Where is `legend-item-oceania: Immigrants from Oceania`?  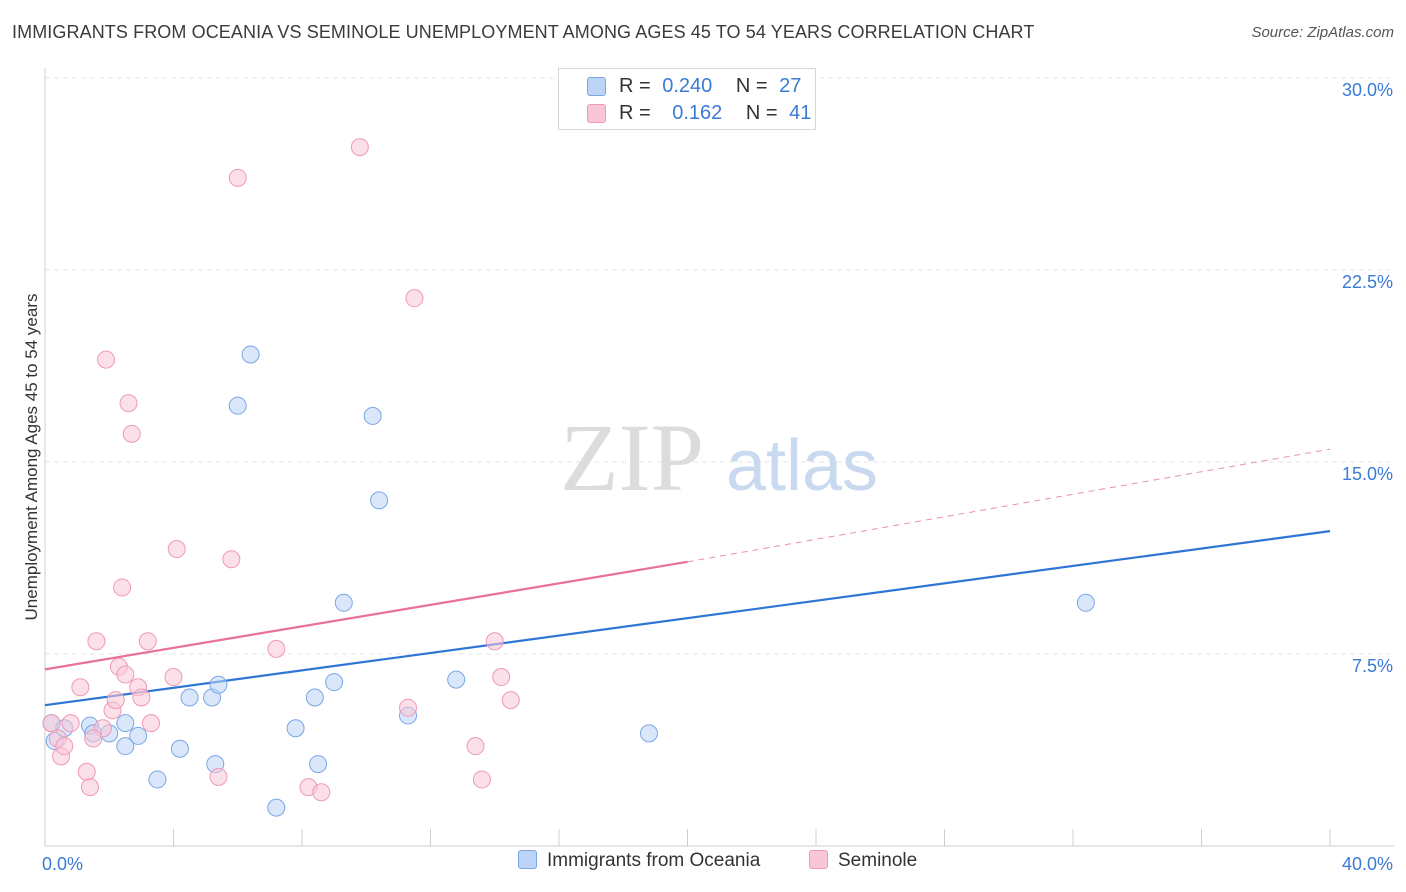 legend-item-oceania: Immigrants from Oceania is located at coordinates (639, 861).